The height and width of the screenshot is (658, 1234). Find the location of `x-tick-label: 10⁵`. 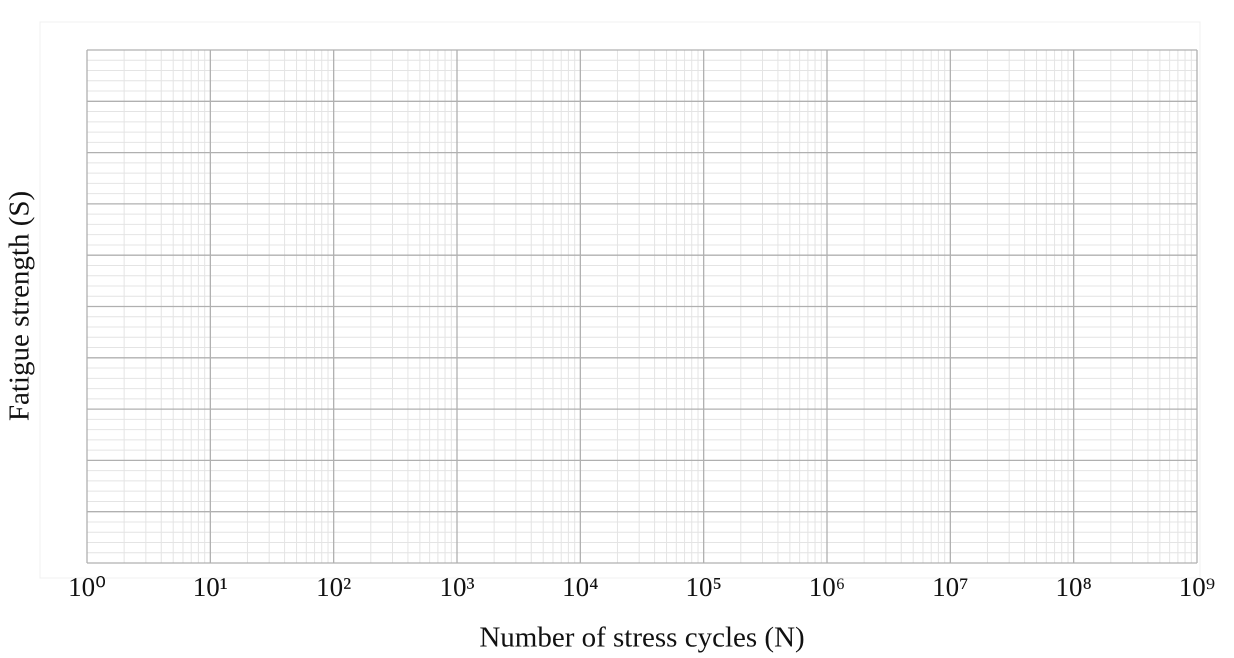

x-tick-label: 10⁵ is located at coordinates (703, 587).